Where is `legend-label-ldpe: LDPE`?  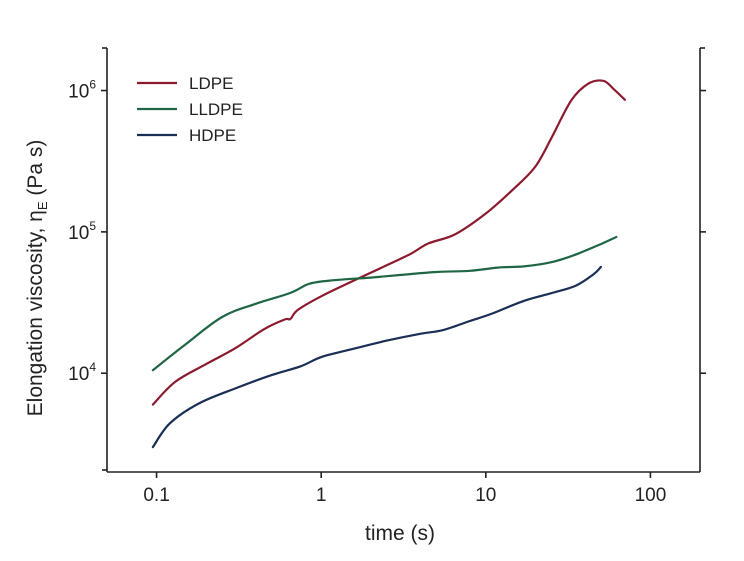
legend-label-ldpe: LDPE is located at coordinates (211, 83).